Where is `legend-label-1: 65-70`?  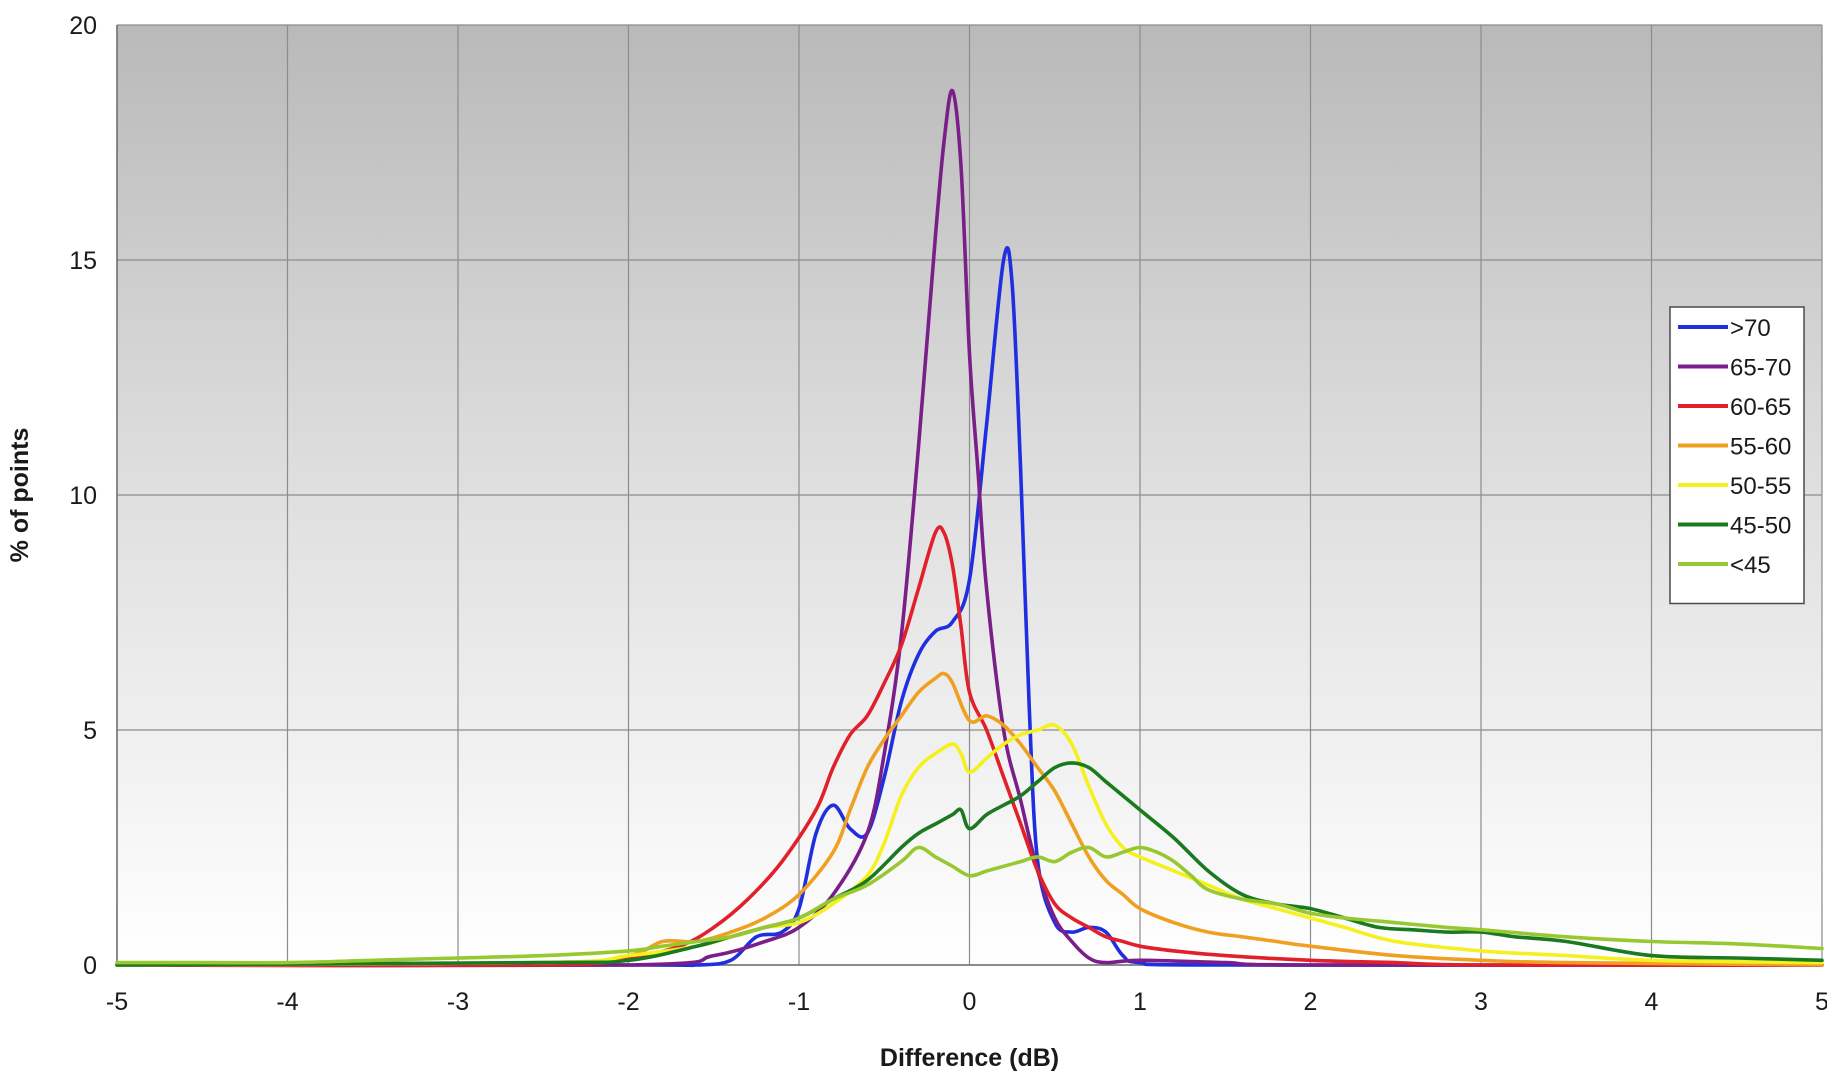 legend-label-1: 65-70 is located at coordinates (1760, 368).